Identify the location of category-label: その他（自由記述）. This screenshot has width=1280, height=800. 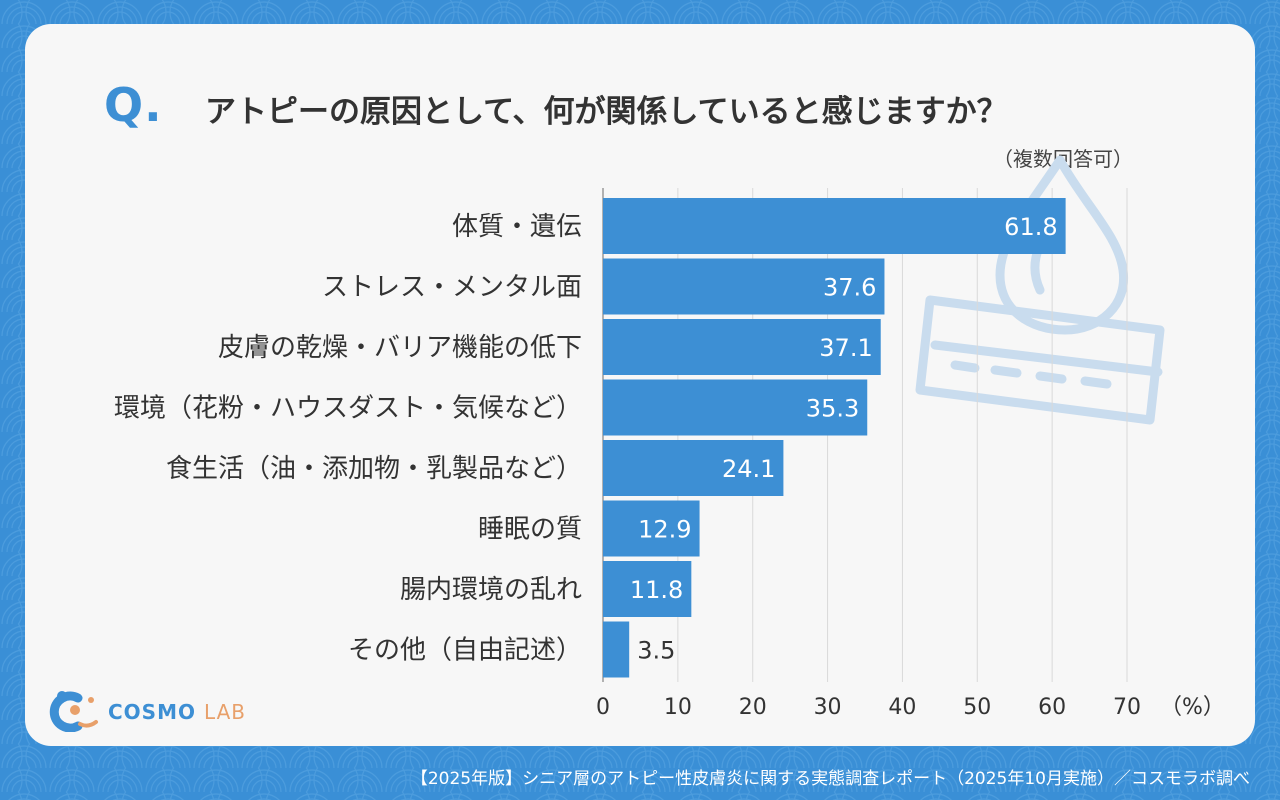
(465, 651).